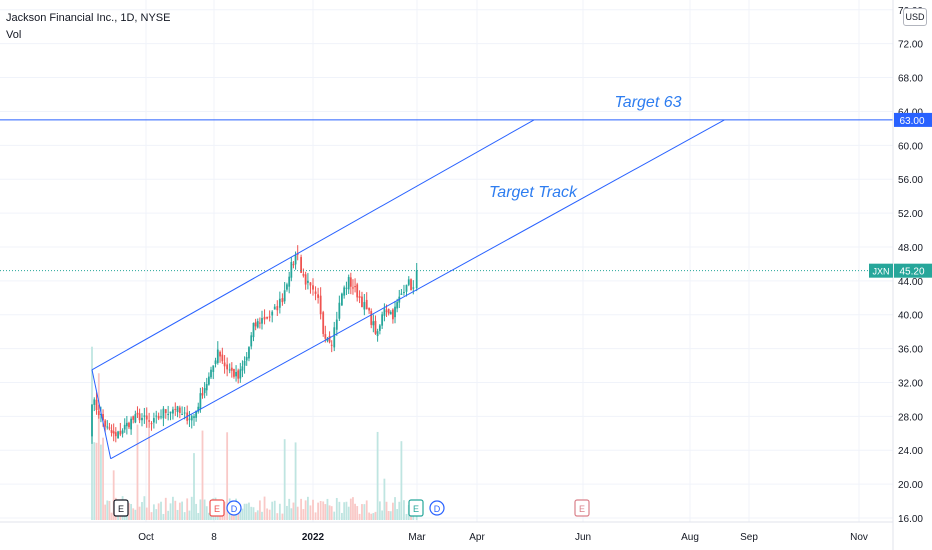  What do you see at coordinates (254, 433) in the screenshot?
I see `volume-bars` at bounding box center [254, 433].